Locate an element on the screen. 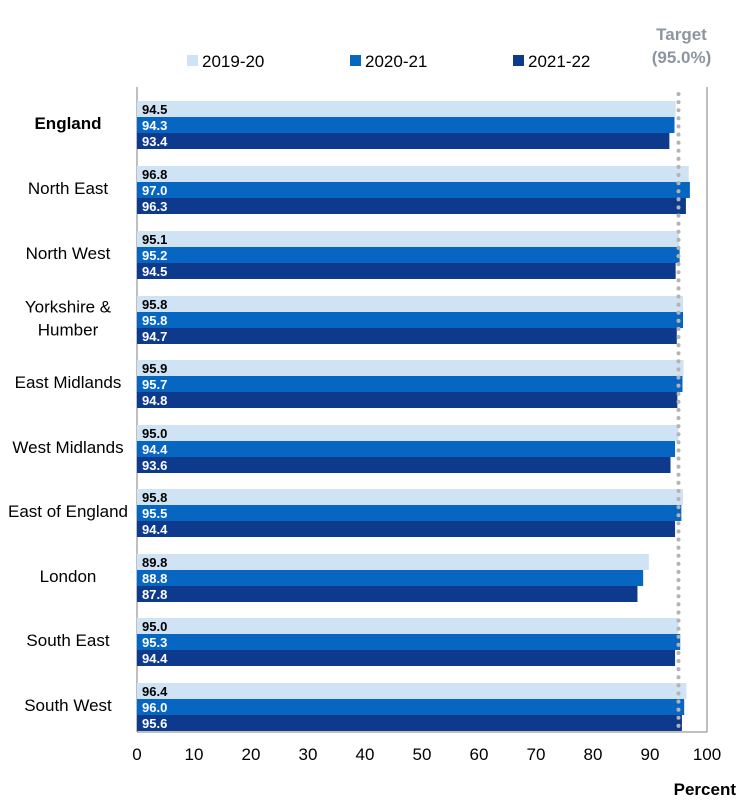 The image size is (746, 806). data-label-north-east-2020-21: 97.0 is located at coordinates (154, 190).